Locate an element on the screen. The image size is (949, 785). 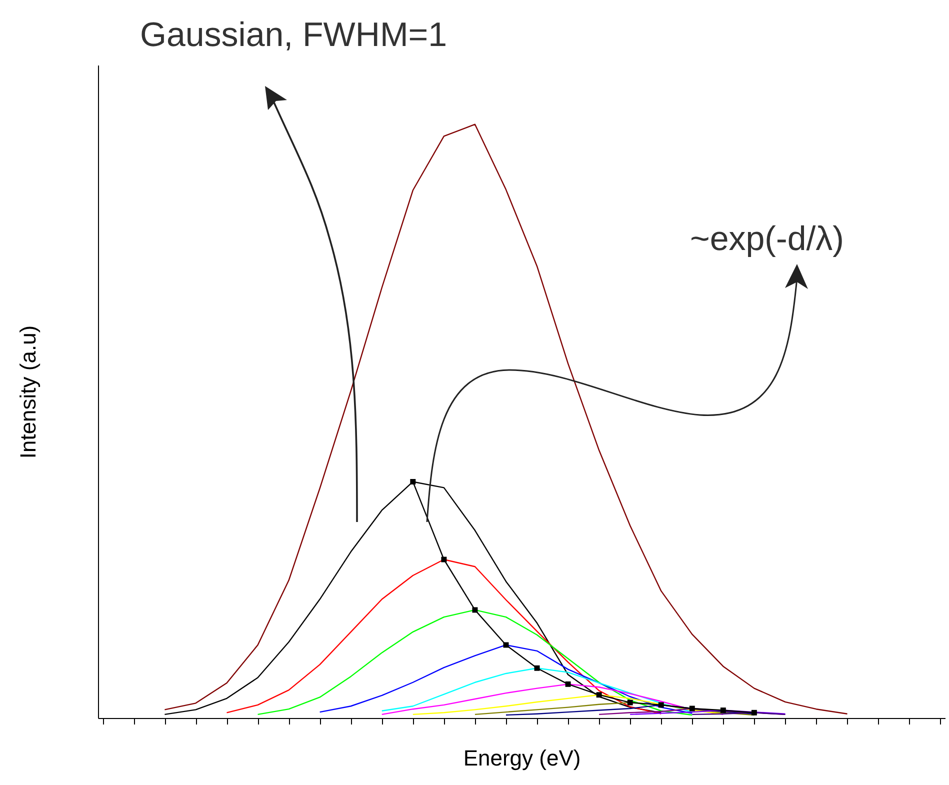
x-axis-title: Energy (eV) is located at coordinates (522, 758).